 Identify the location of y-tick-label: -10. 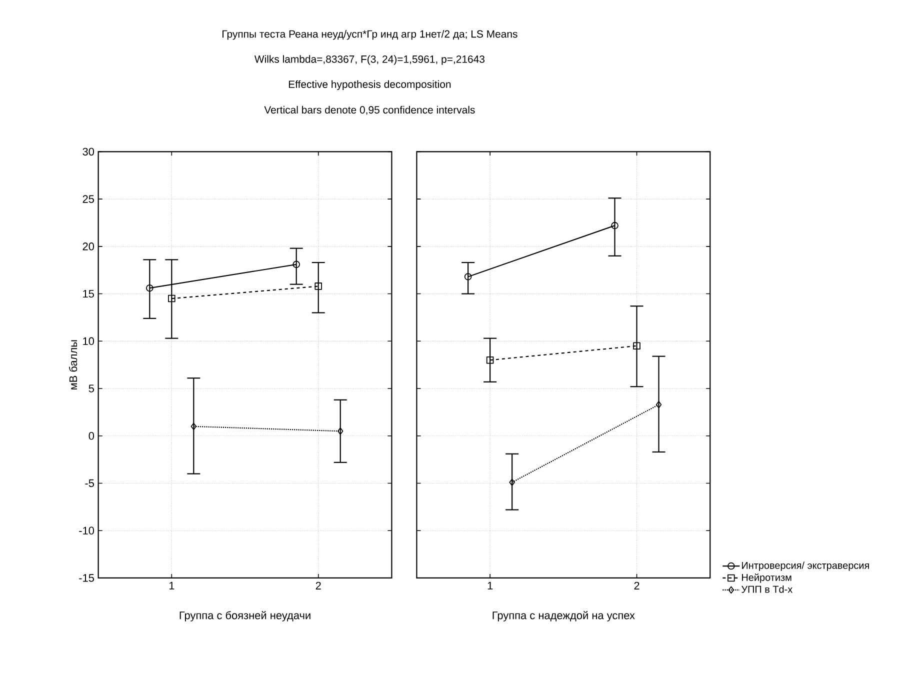
(86, 530).